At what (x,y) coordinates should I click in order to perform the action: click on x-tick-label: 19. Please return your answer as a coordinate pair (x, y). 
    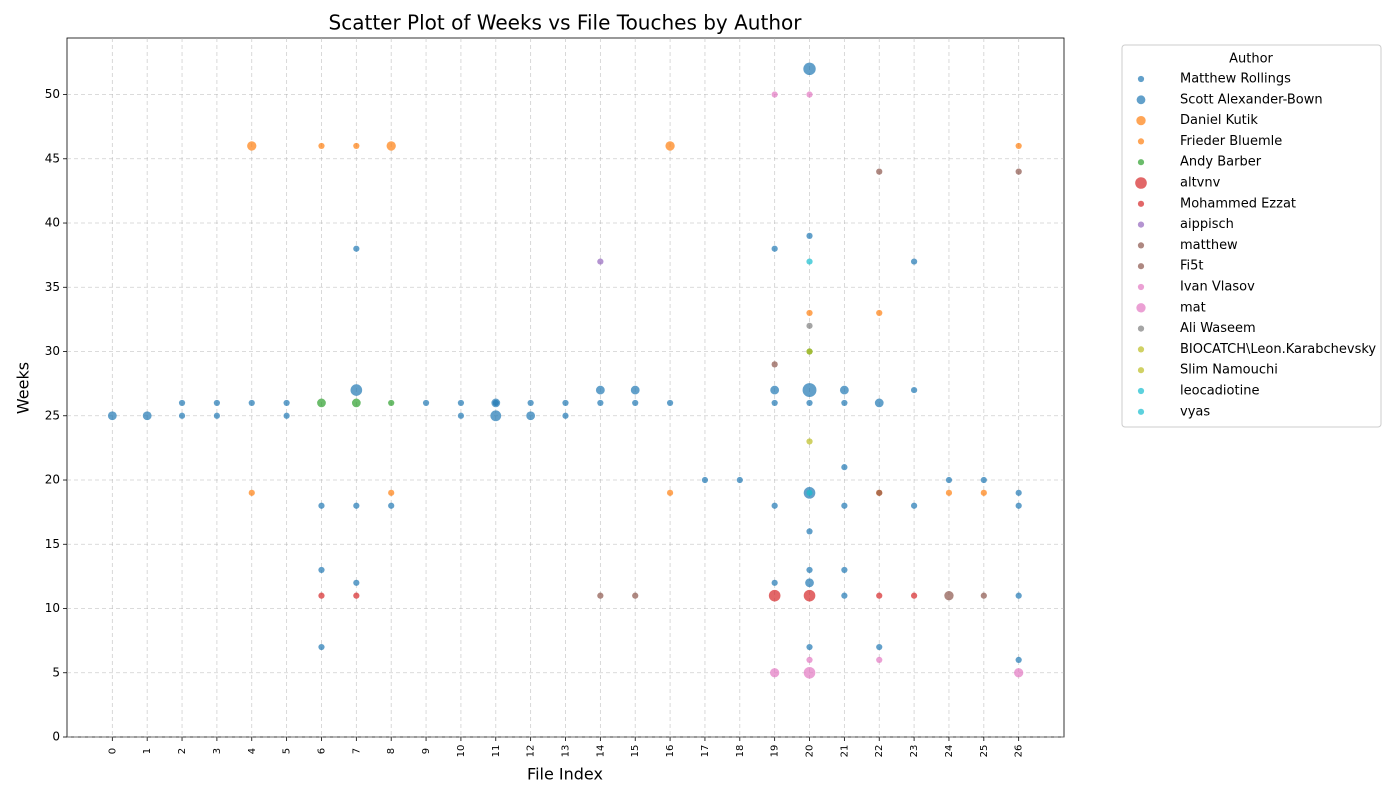
    Looking at the image, I should click on (775, 751).